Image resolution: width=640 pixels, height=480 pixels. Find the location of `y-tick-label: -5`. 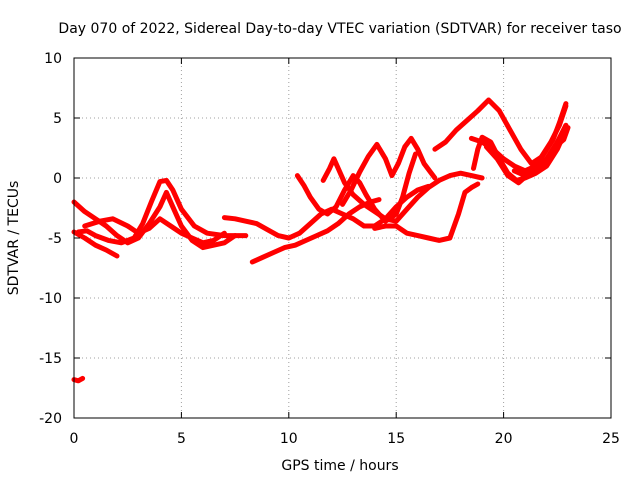

y-tick-label: -5 is located at coordinates (55, 239).